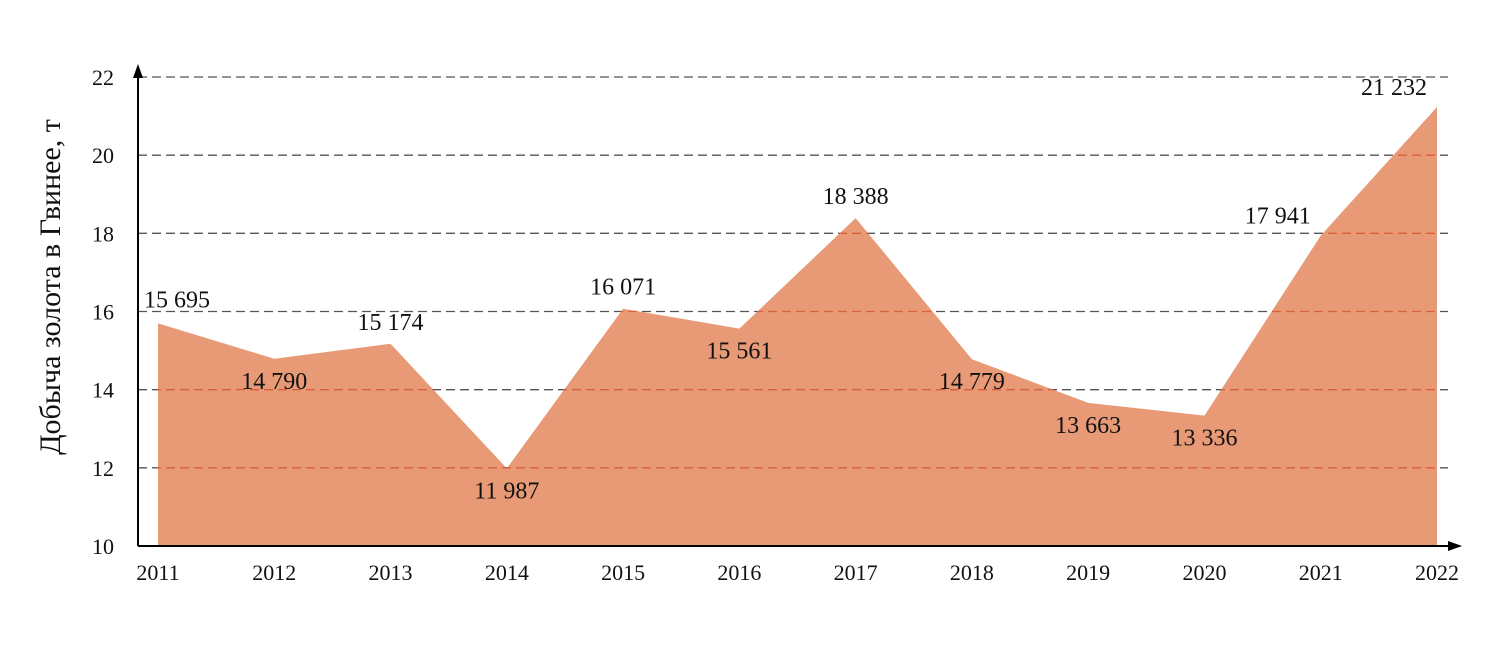 This screenshot has width=1492, height=646. What do you see at coordinates (103, 546) in the screenshot?
I see `y-tick-label: 10` at bounding box center [103, 546].